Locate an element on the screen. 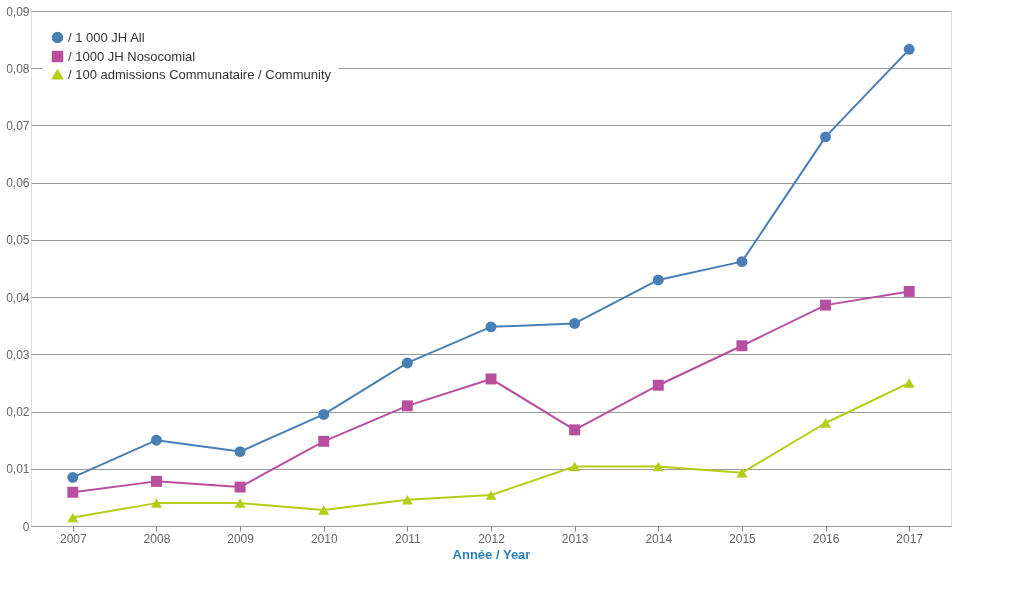 The height and width of the screenshot is (601, 1026). y-tick-label: 0,04 is located at coordinates (18, 297).